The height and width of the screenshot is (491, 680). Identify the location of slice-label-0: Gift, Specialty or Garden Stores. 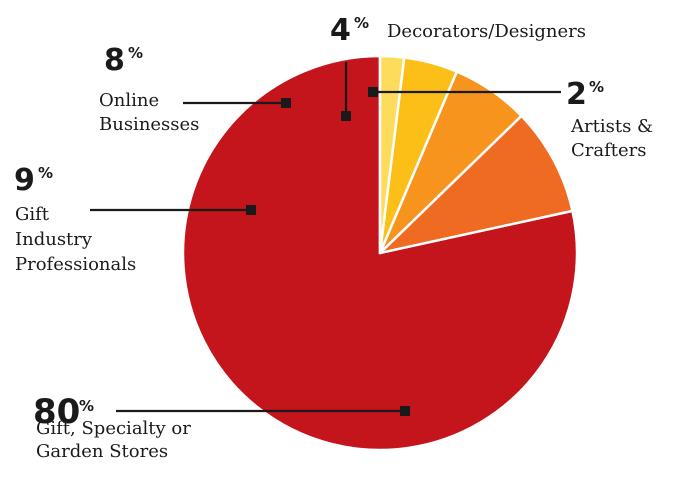
(113, 440).